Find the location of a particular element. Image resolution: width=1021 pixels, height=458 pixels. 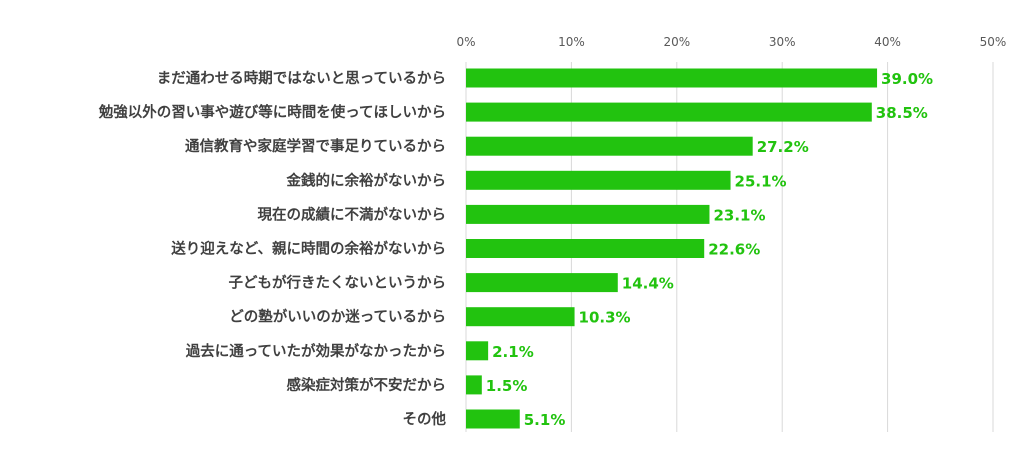

category-label: 感染症対策が不安だから is located at coordinates (367, 385).